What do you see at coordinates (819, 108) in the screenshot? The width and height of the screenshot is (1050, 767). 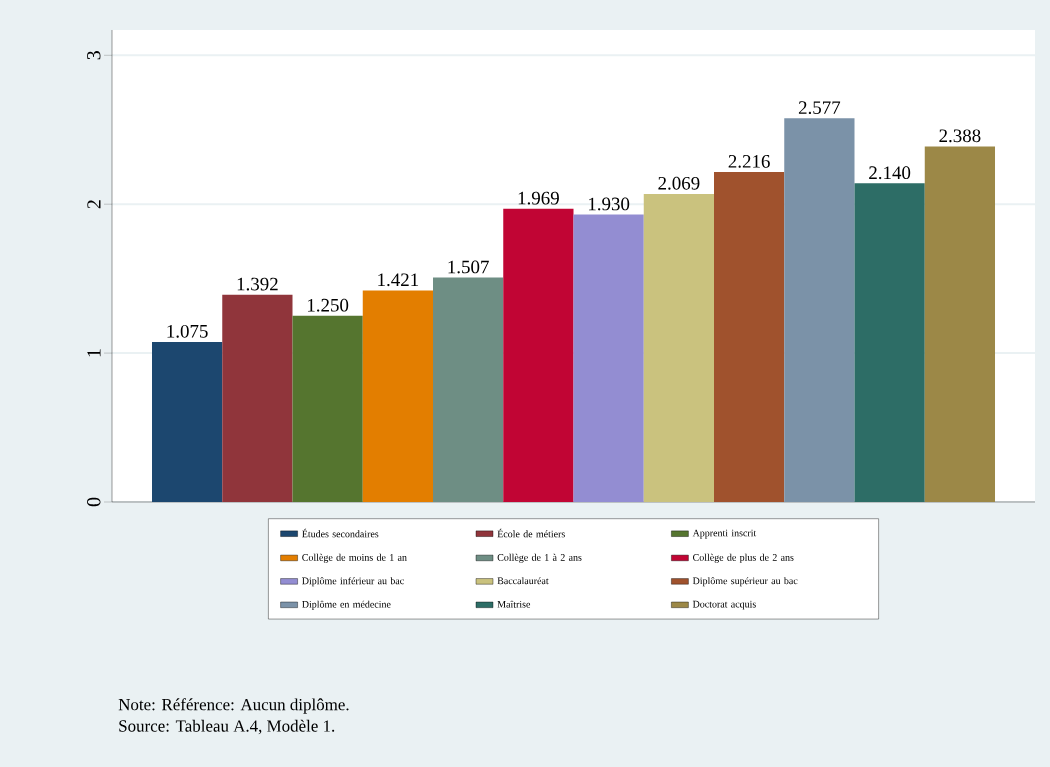 I see `data-label: 2.577` at bounding box center [819, 108].